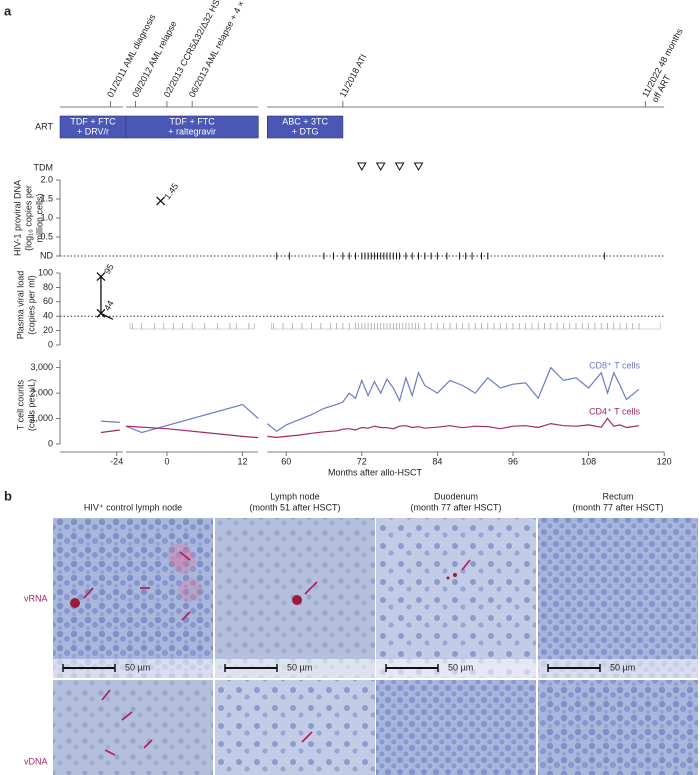  Describe the element at coordinates (48, 316) in the screenshot. I see `y-tick-label: 40` at that location.